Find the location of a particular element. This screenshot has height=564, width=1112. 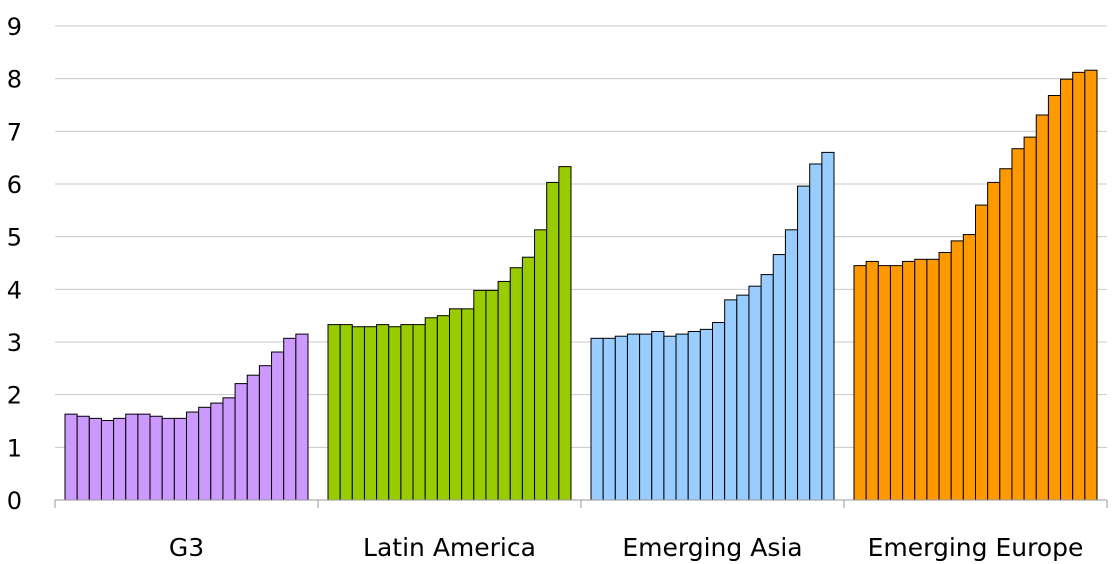

y-tick-label: 1 is located at coordinates (14, 448).